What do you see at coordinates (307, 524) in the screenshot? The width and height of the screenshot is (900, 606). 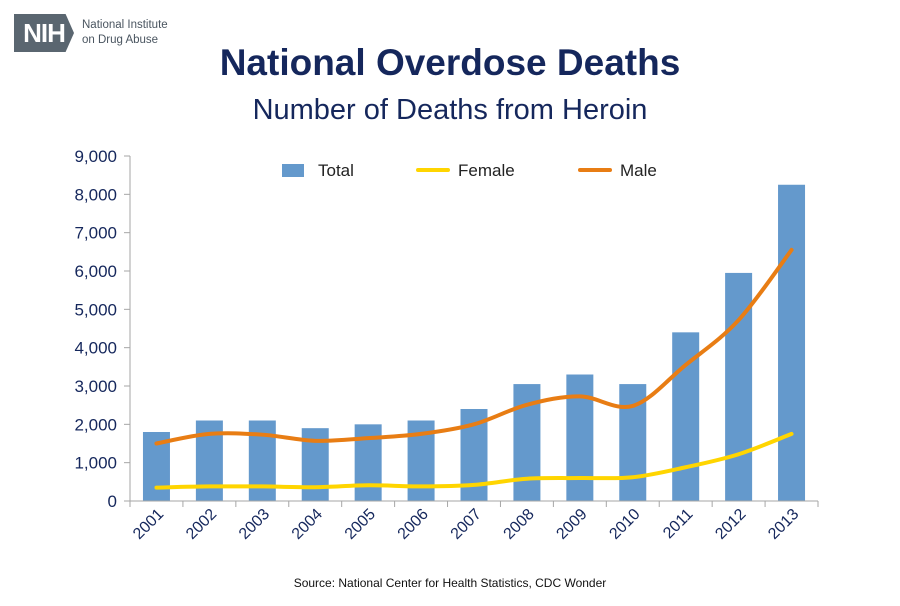 I see `x-tick-label: 2004` at bounding box center [307, 524].